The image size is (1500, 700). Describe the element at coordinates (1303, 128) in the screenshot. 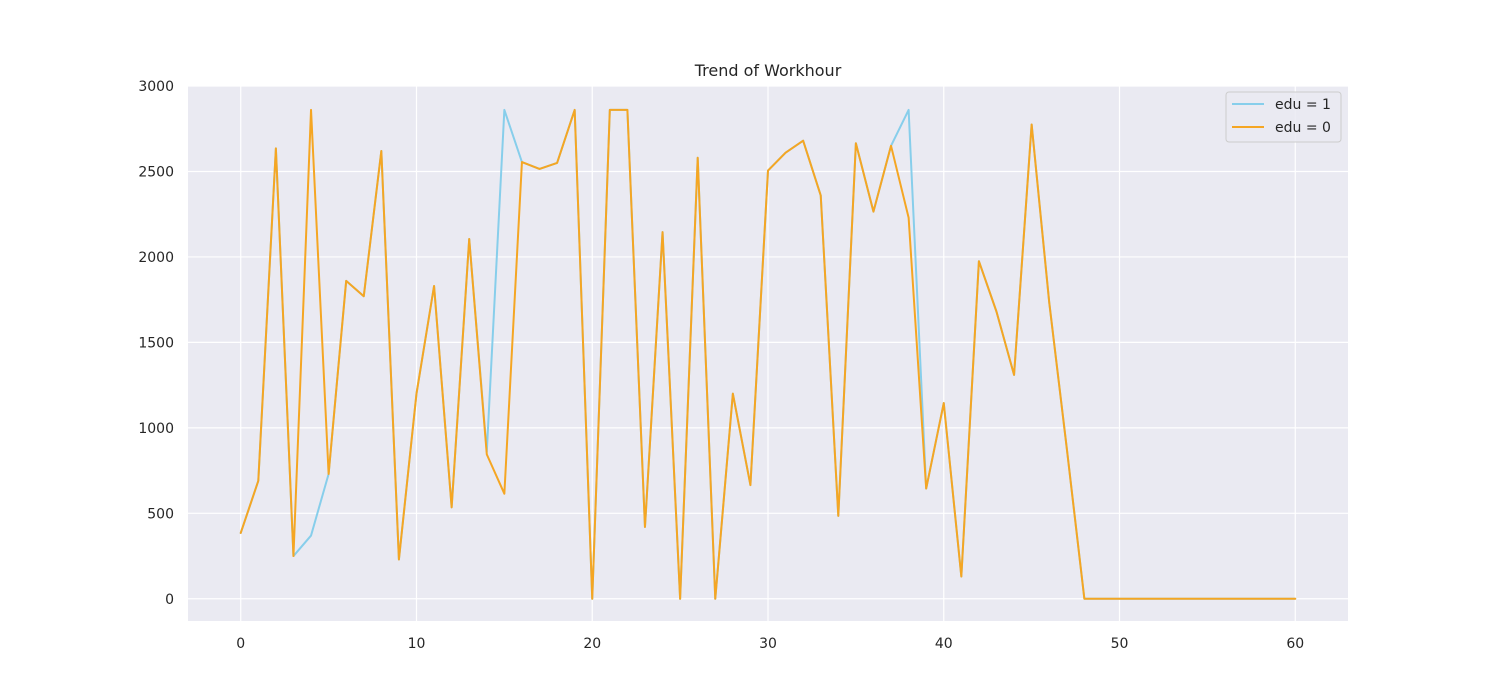

I see `legend-label-edu-0: edu = 0` at that location.